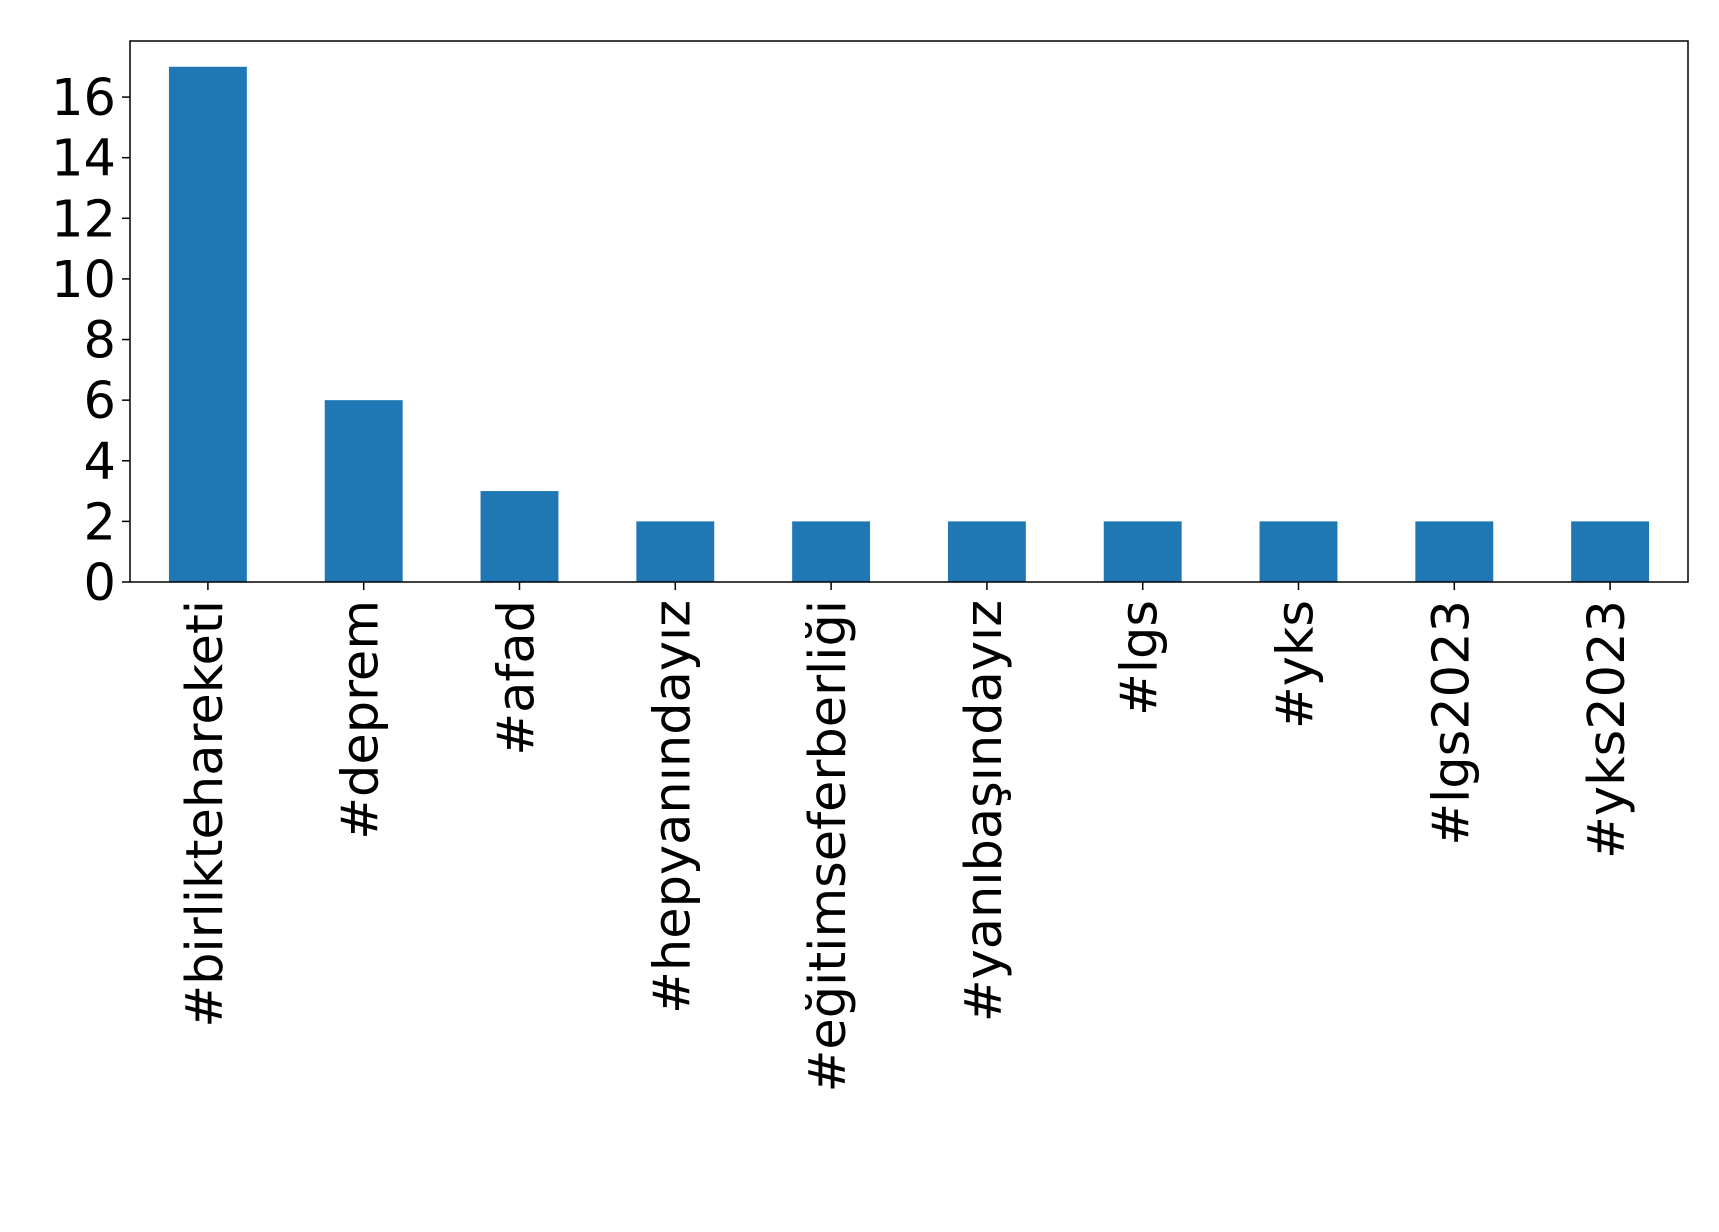 The image size is (1719, 1232). I want to click on y-tick-label: 14, so click(83, 159).